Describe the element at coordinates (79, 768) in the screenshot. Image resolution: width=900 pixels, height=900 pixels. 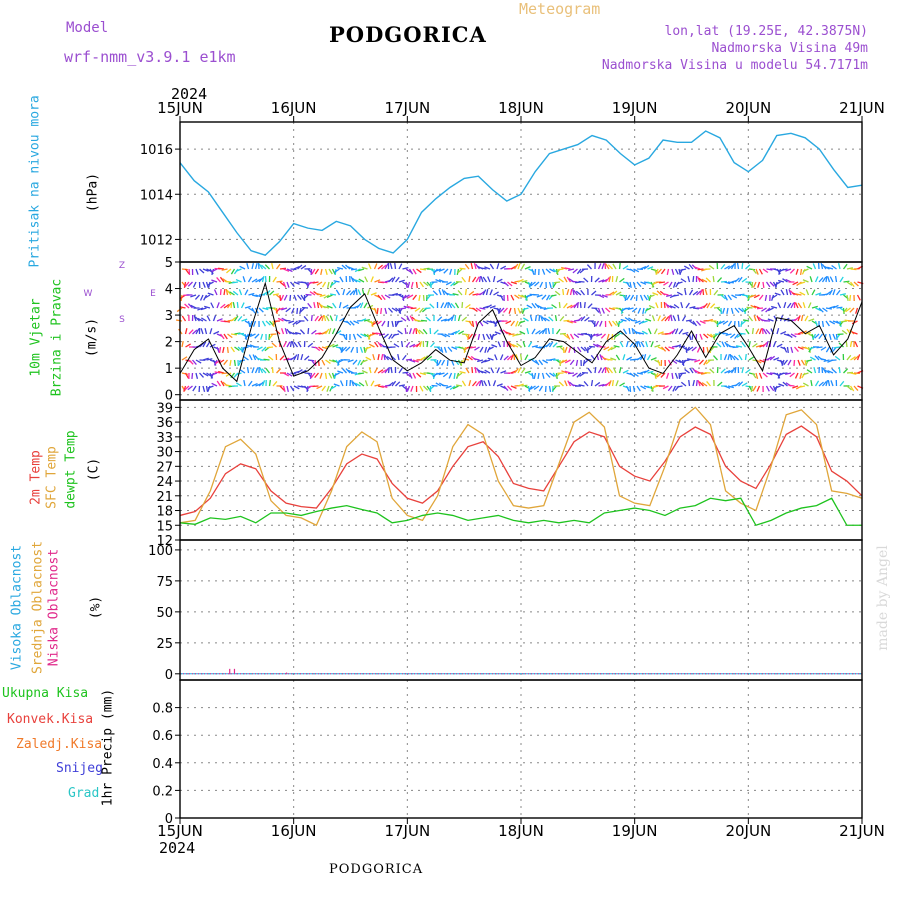
I see `precip-label-snow: Snijeg` at that location.